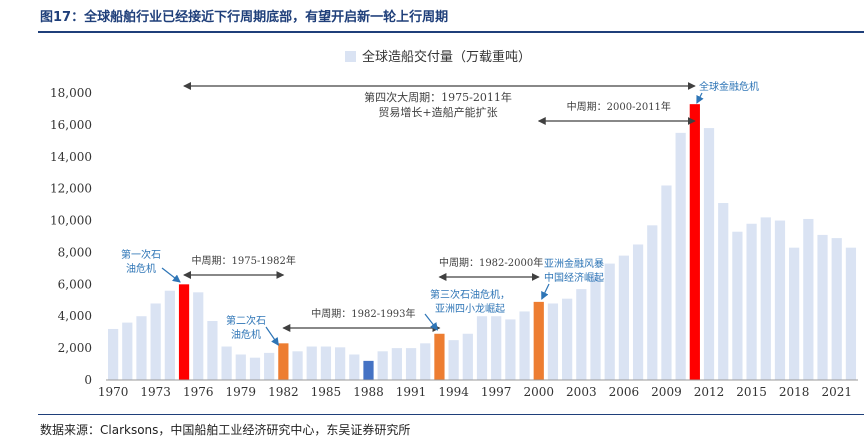 The height and width of the screenshot is (446, 866). What do you see at coordinates (240, 367) in the screenshot?
I see `bar-1979` at bounding box center [240, 367].